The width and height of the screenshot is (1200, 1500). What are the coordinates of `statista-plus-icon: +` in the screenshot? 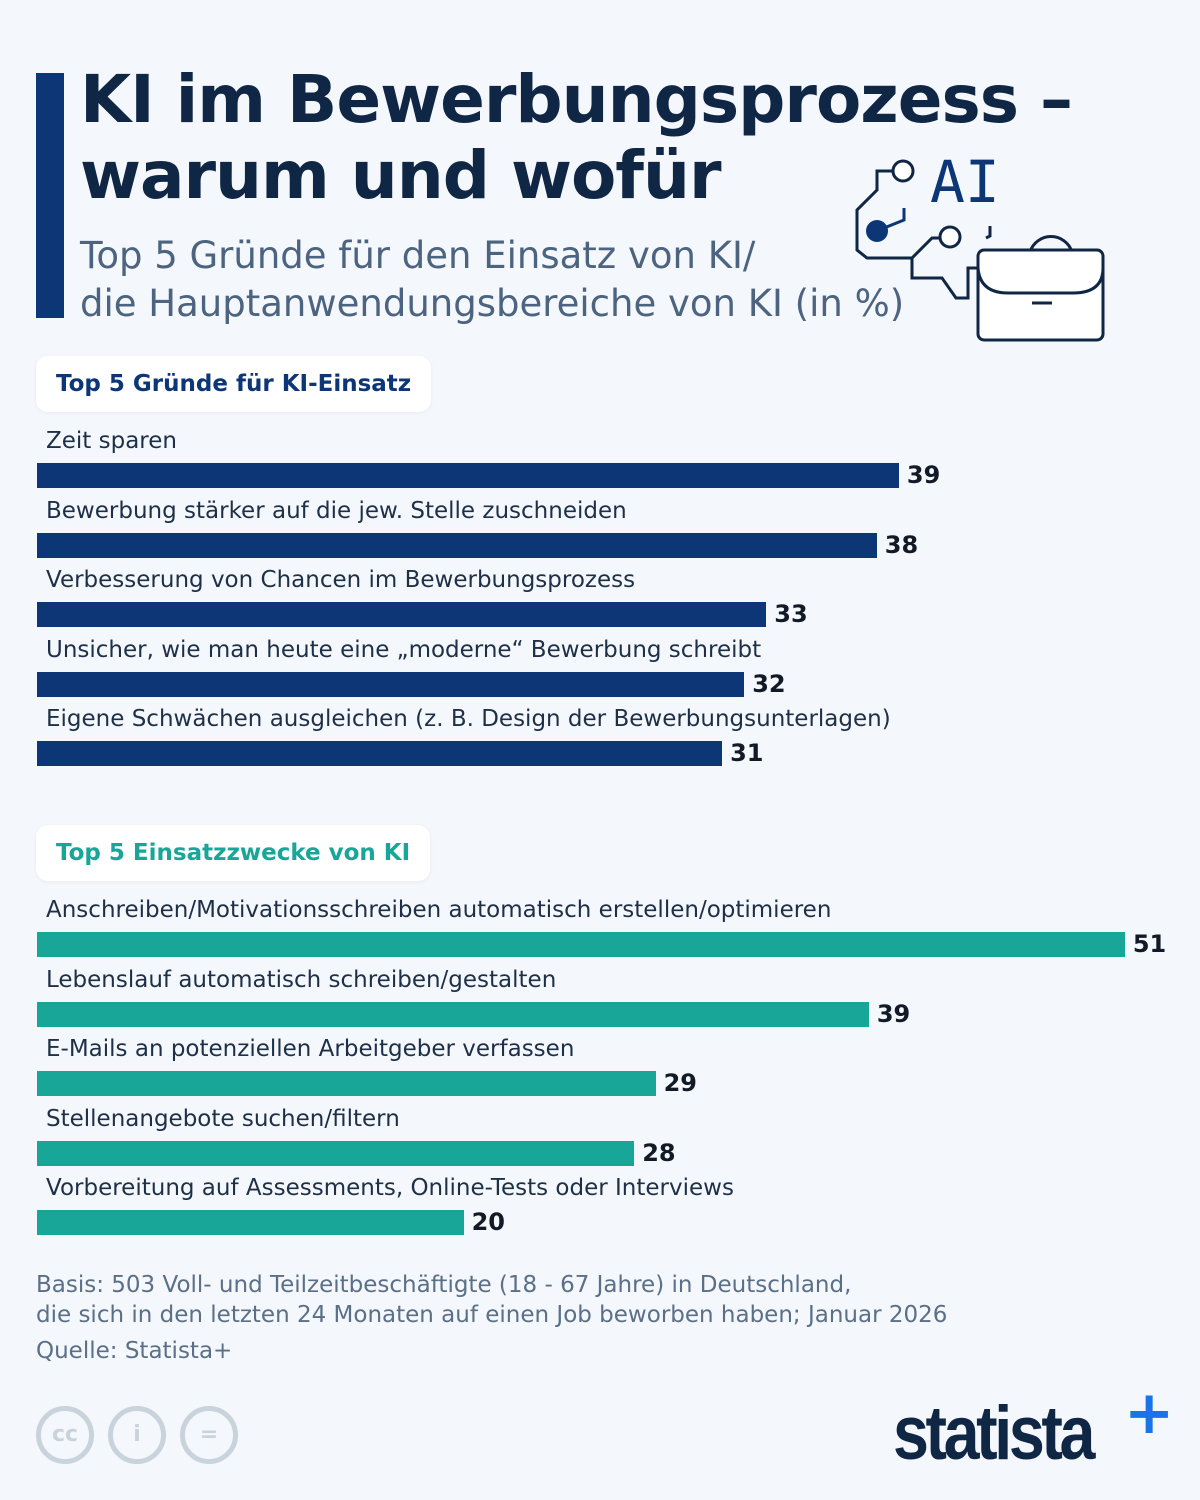 It's located at (1149, 1413).